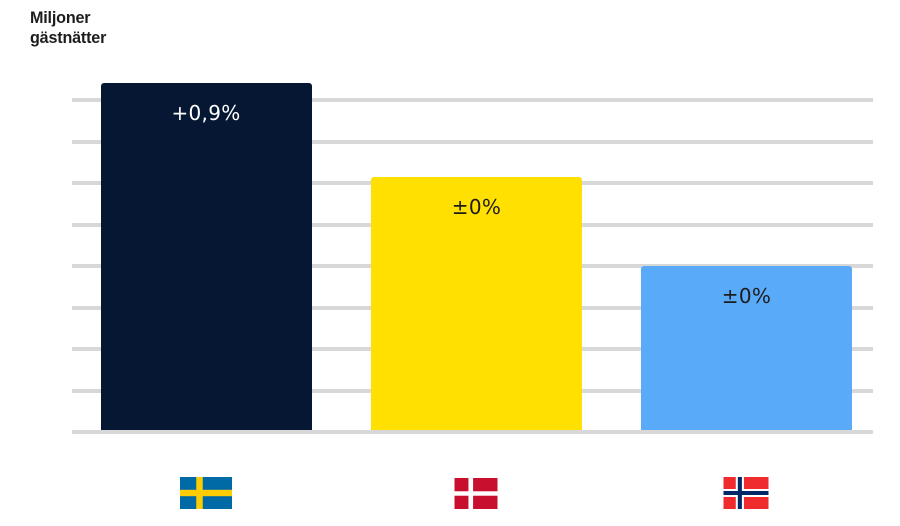 This screenshot has width=900, height=526. What do you see at coordinates (746, 348) in the screenshot?
I see `bar-norway: ±0%` at bounding box center [746, 348].